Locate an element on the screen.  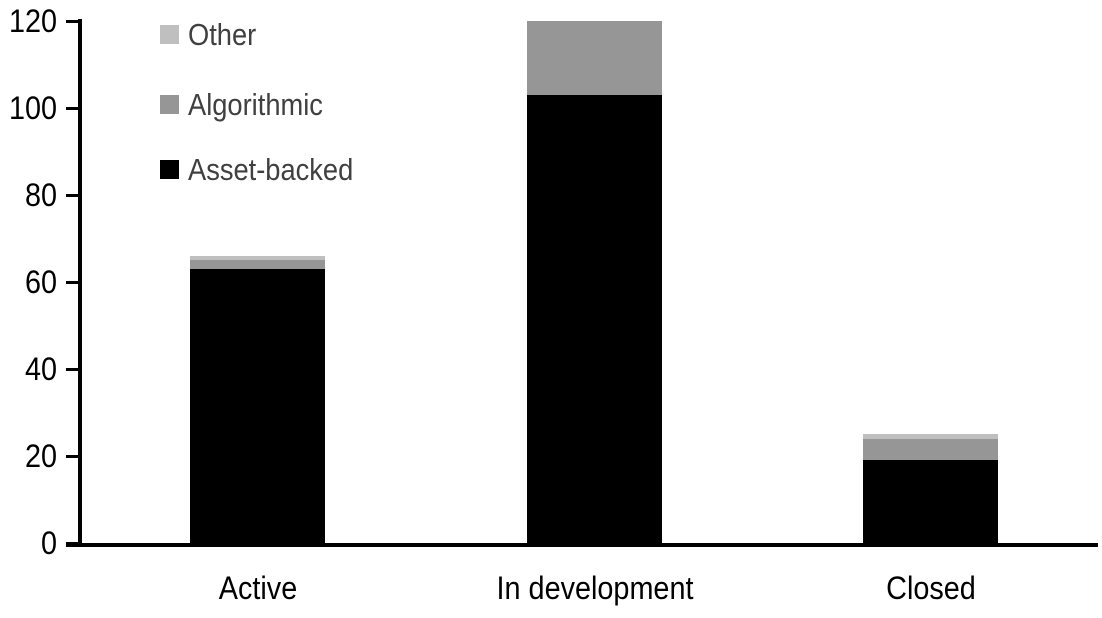
x-axis-line is located at coordinates (582, 545).